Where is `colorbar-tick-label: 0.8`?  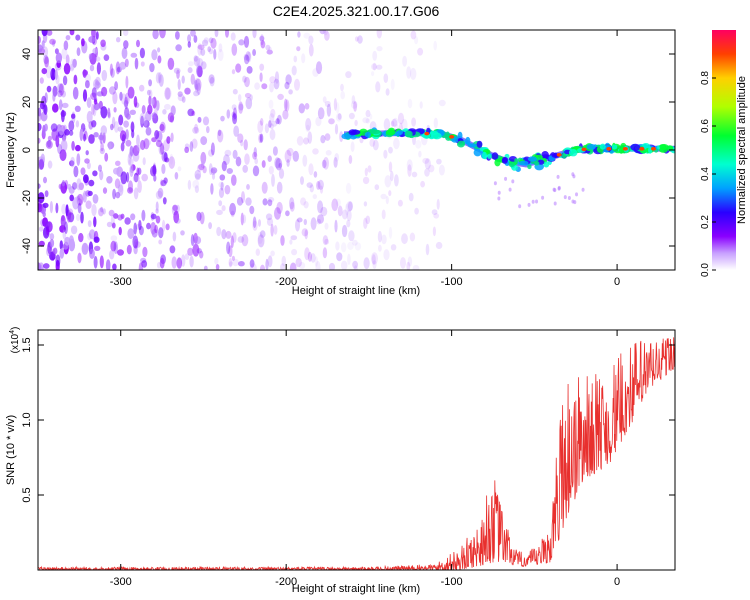
colorbar-tick-label: 0.8 is located at coordinates (705, 78).